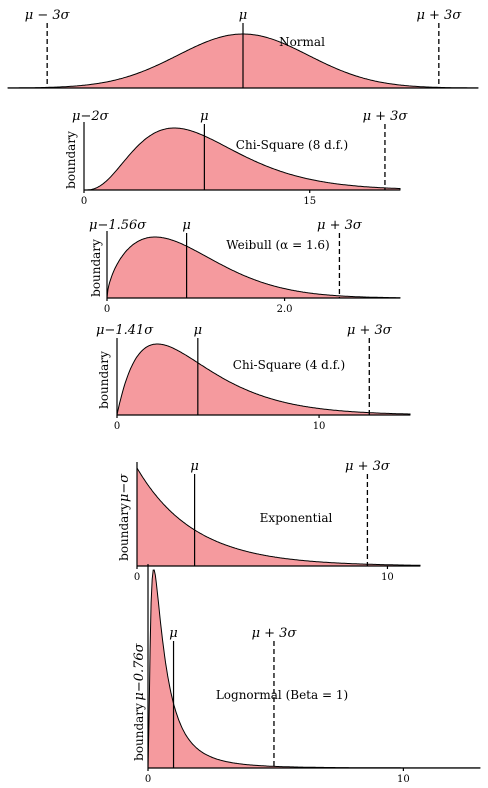 This screenshot has width=488, height=788. What do you see at coordinates (139, 671) in the screenshot?
I see `lower-limit-label: μ−0.76σ` at bounding box center [139, 671].